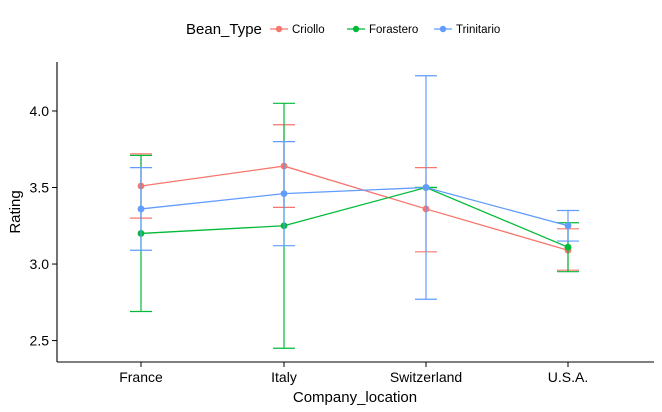  I want to click on series-line-forastero, so click(354, 217).